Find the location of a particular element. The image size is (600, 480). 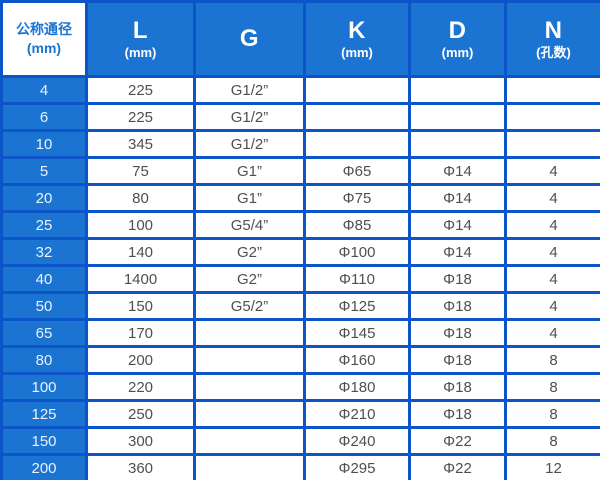

nominal-diameter-cell: 6 is located at coordinates (44, 117).